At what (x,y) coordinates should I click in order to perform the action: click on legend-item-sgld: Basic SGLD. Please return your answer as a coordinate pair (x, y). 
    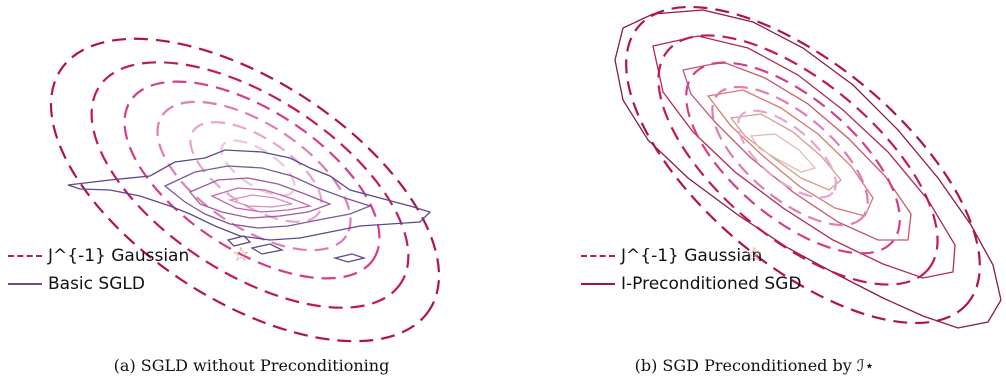
    Looking at the image, I should click on (98, 284).